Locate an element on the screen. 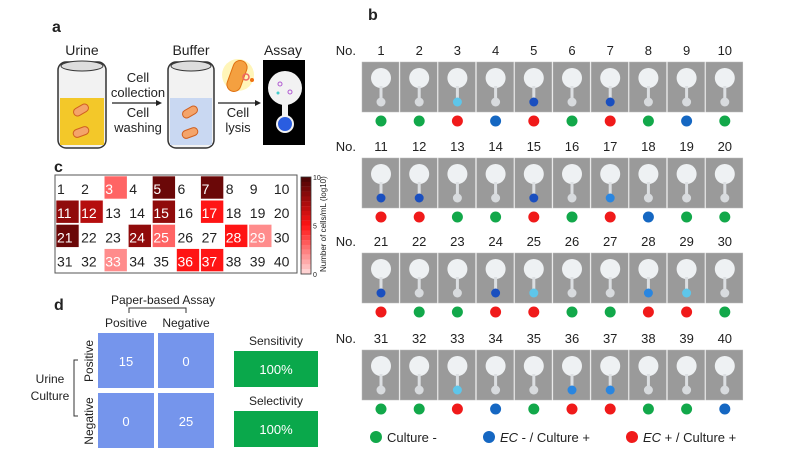  assay-strip: 16 is located at coordinates (571, 181).